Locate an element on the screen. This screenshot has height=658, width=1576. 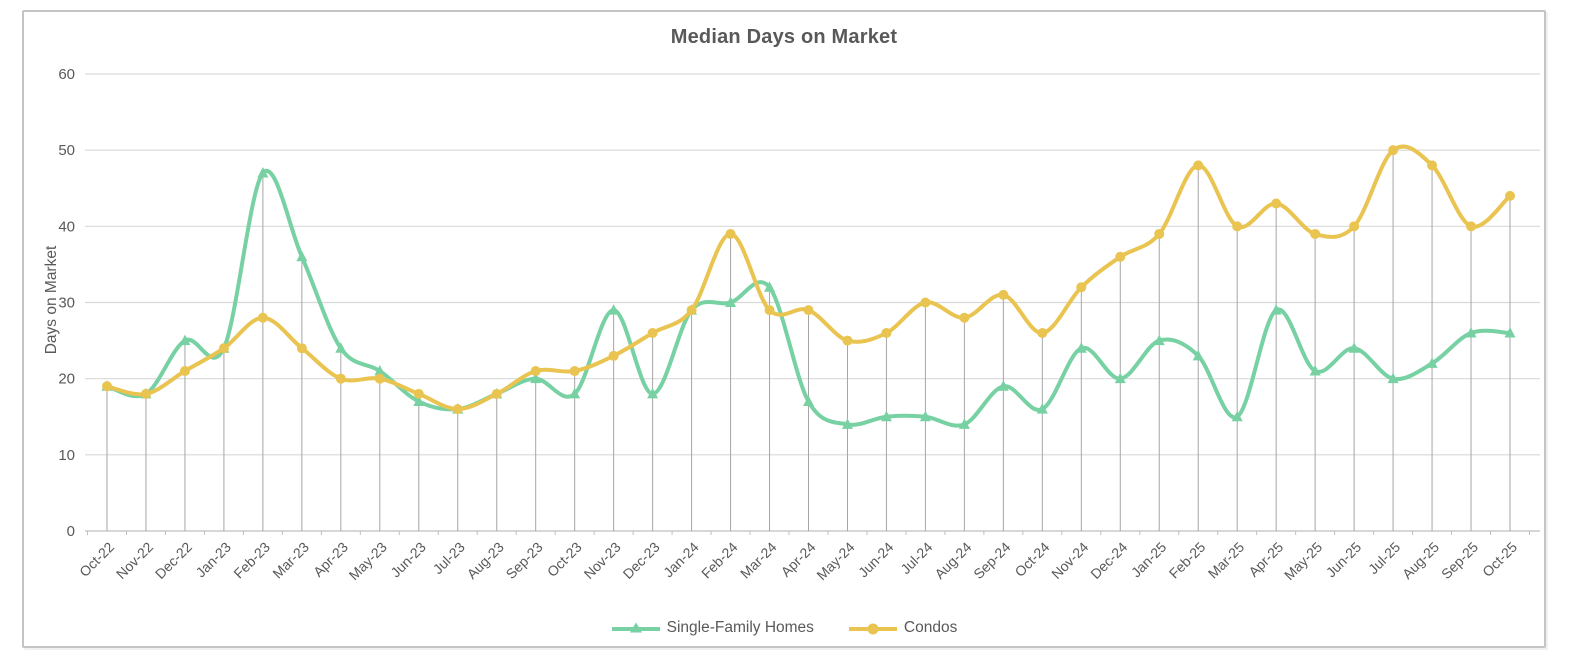
x-axis-ticks is located at coordinates (808, 533).